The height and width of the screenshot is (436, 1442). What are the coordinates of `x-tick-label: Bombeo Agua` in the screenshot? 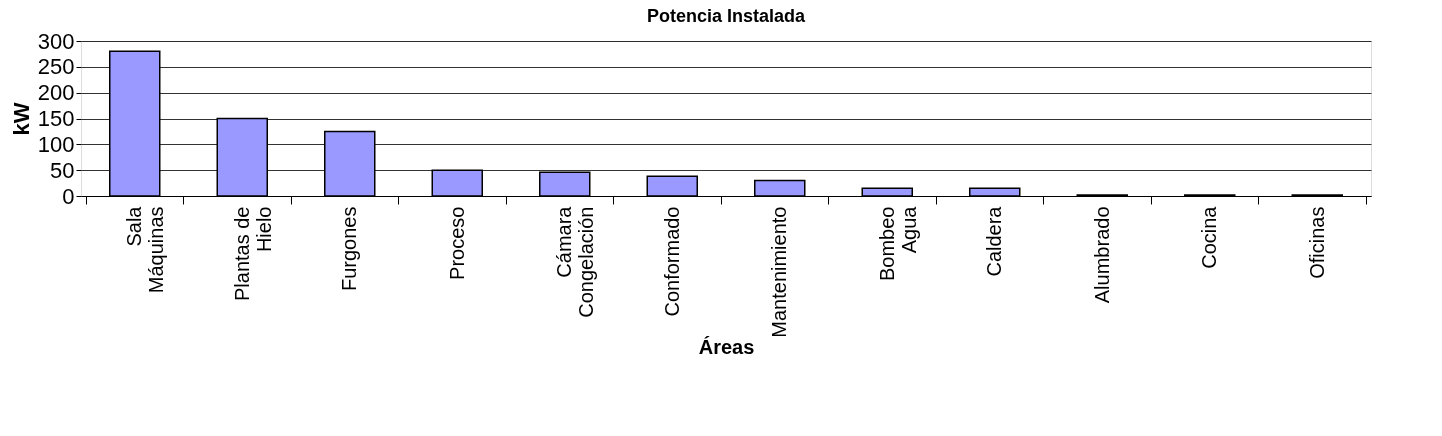 It's located at (897, 243).